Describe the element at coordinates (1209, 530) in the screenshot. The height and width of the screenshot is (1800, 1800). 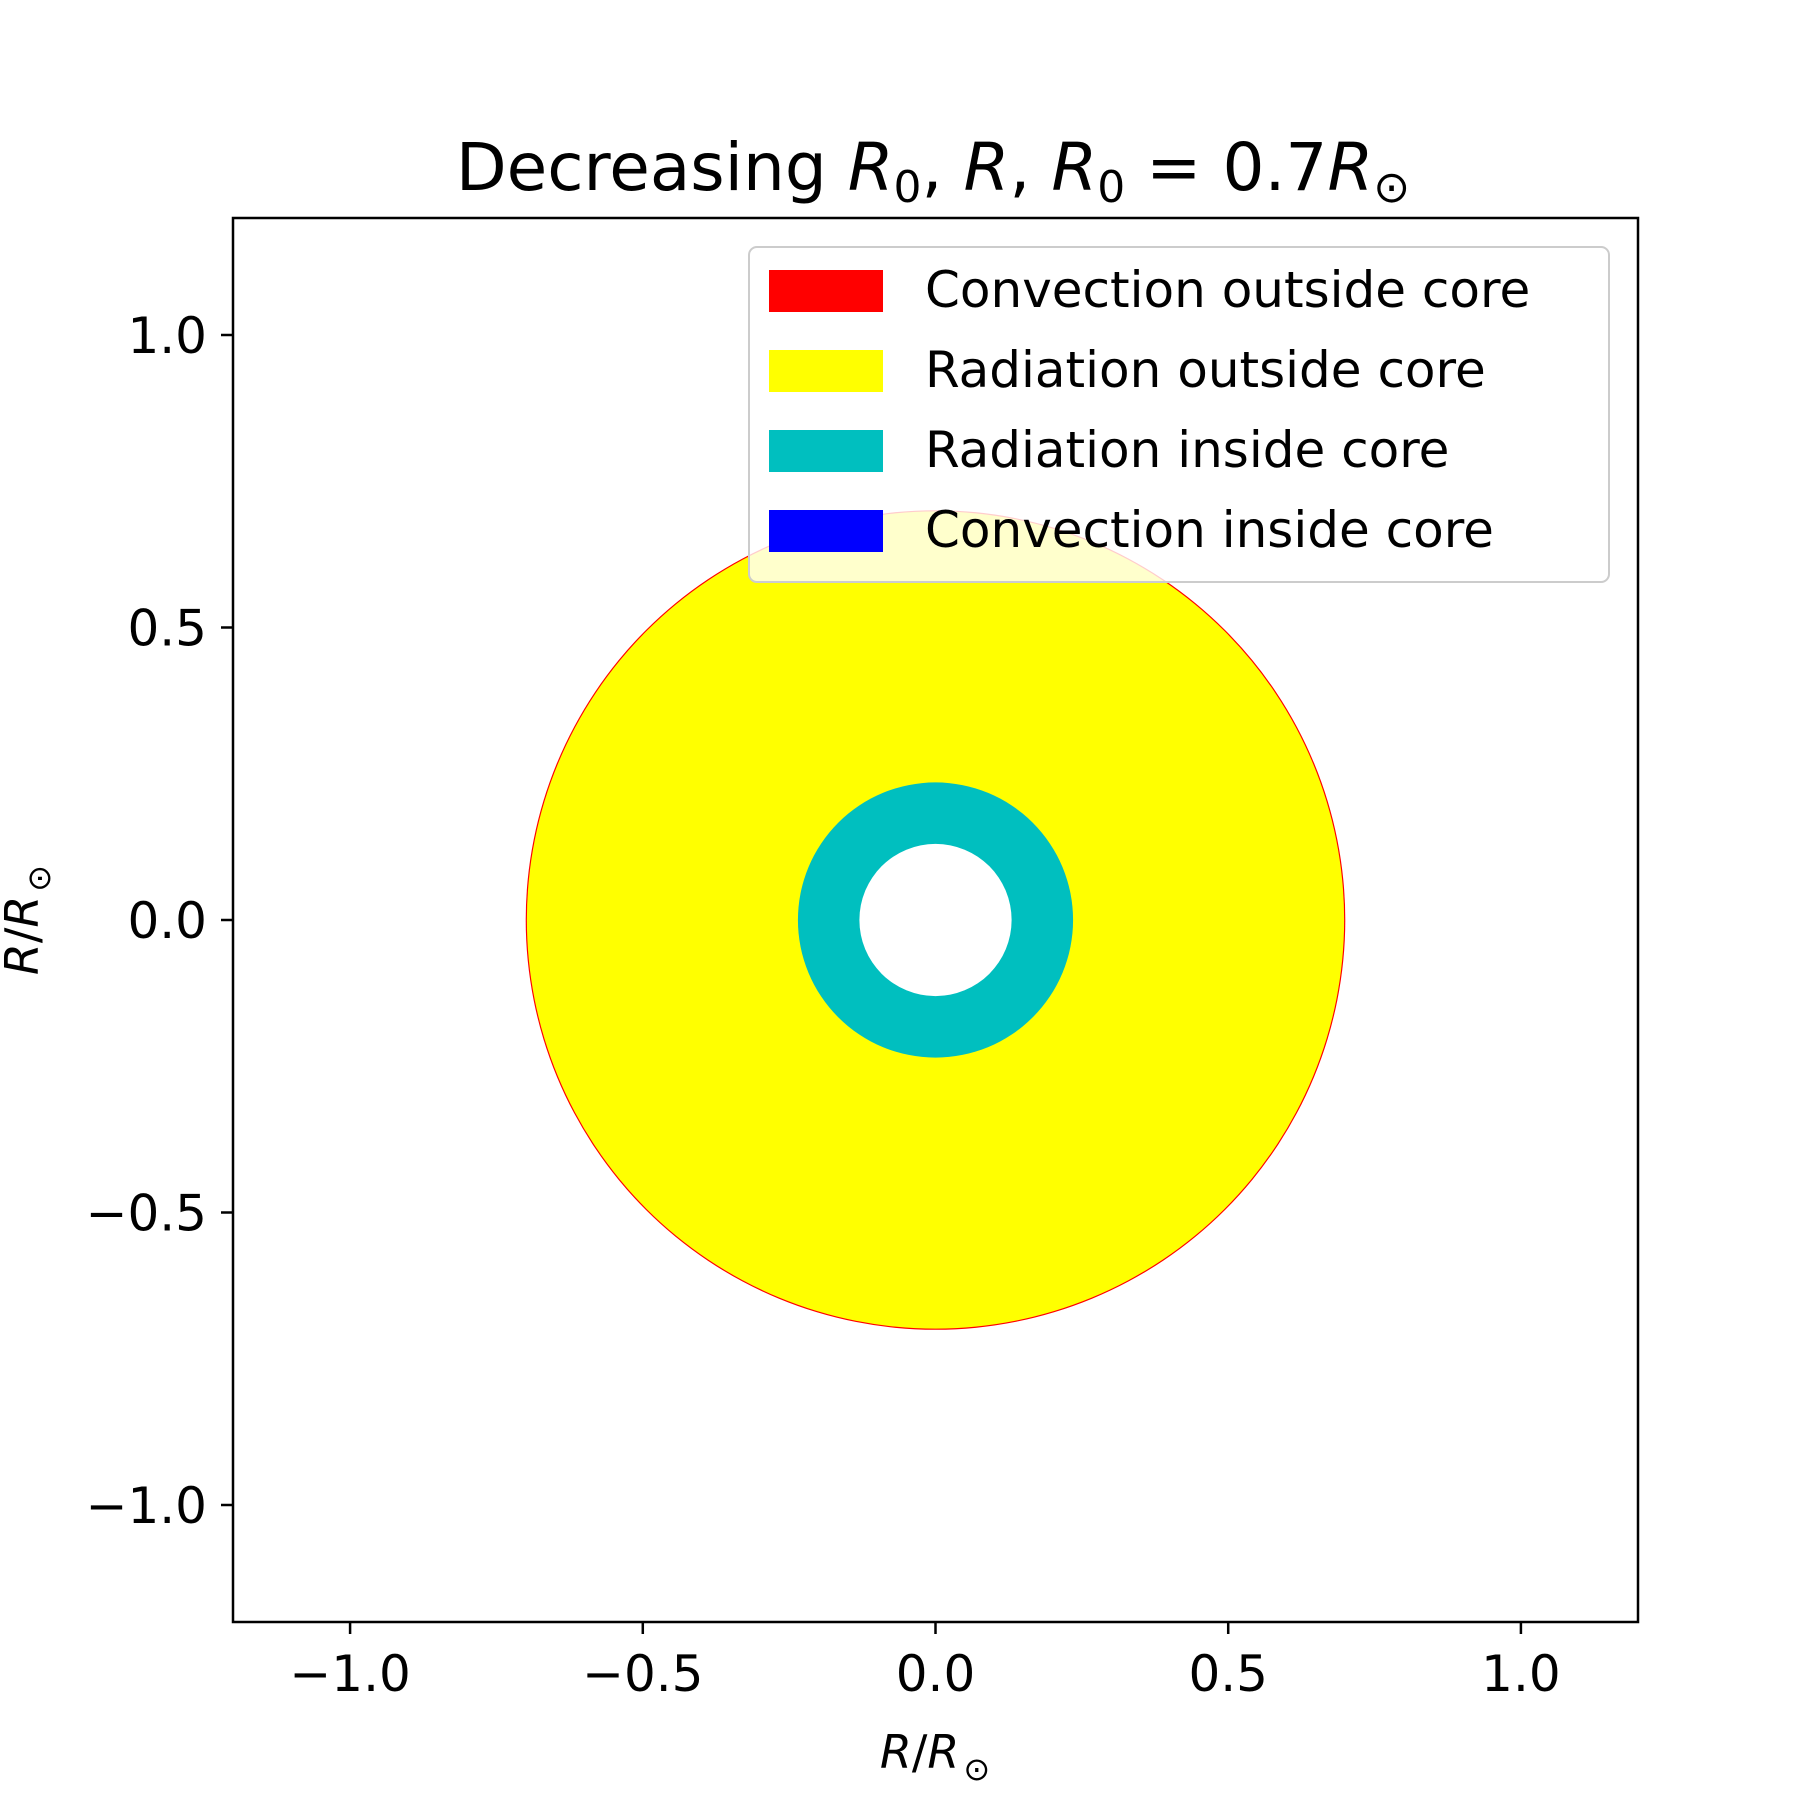
I see `legend-label: Convection inside core` at that location.